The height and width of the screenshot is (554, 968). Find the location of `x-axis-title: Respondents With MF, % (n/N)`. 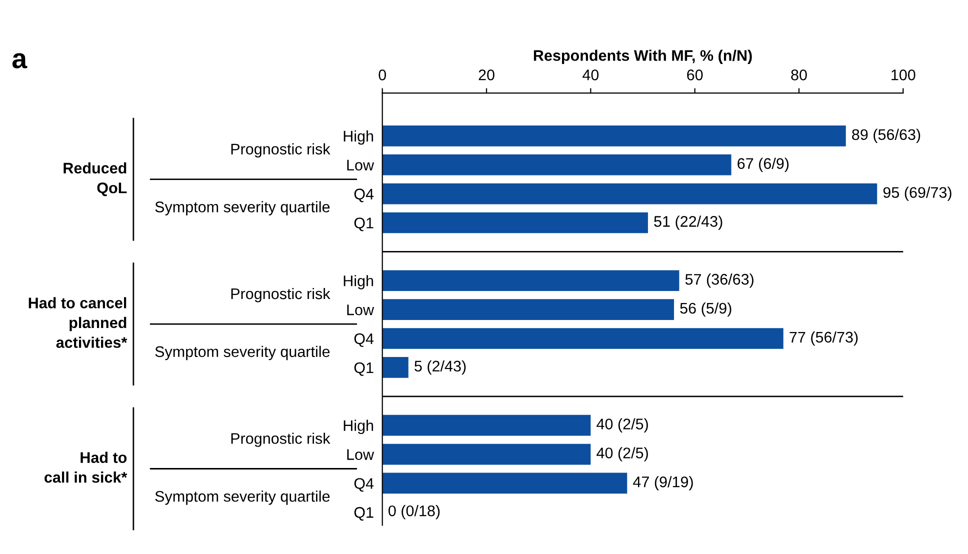

x-axis-title: Respondents With MF, % (n/N) is located at coordinates (643, 57).